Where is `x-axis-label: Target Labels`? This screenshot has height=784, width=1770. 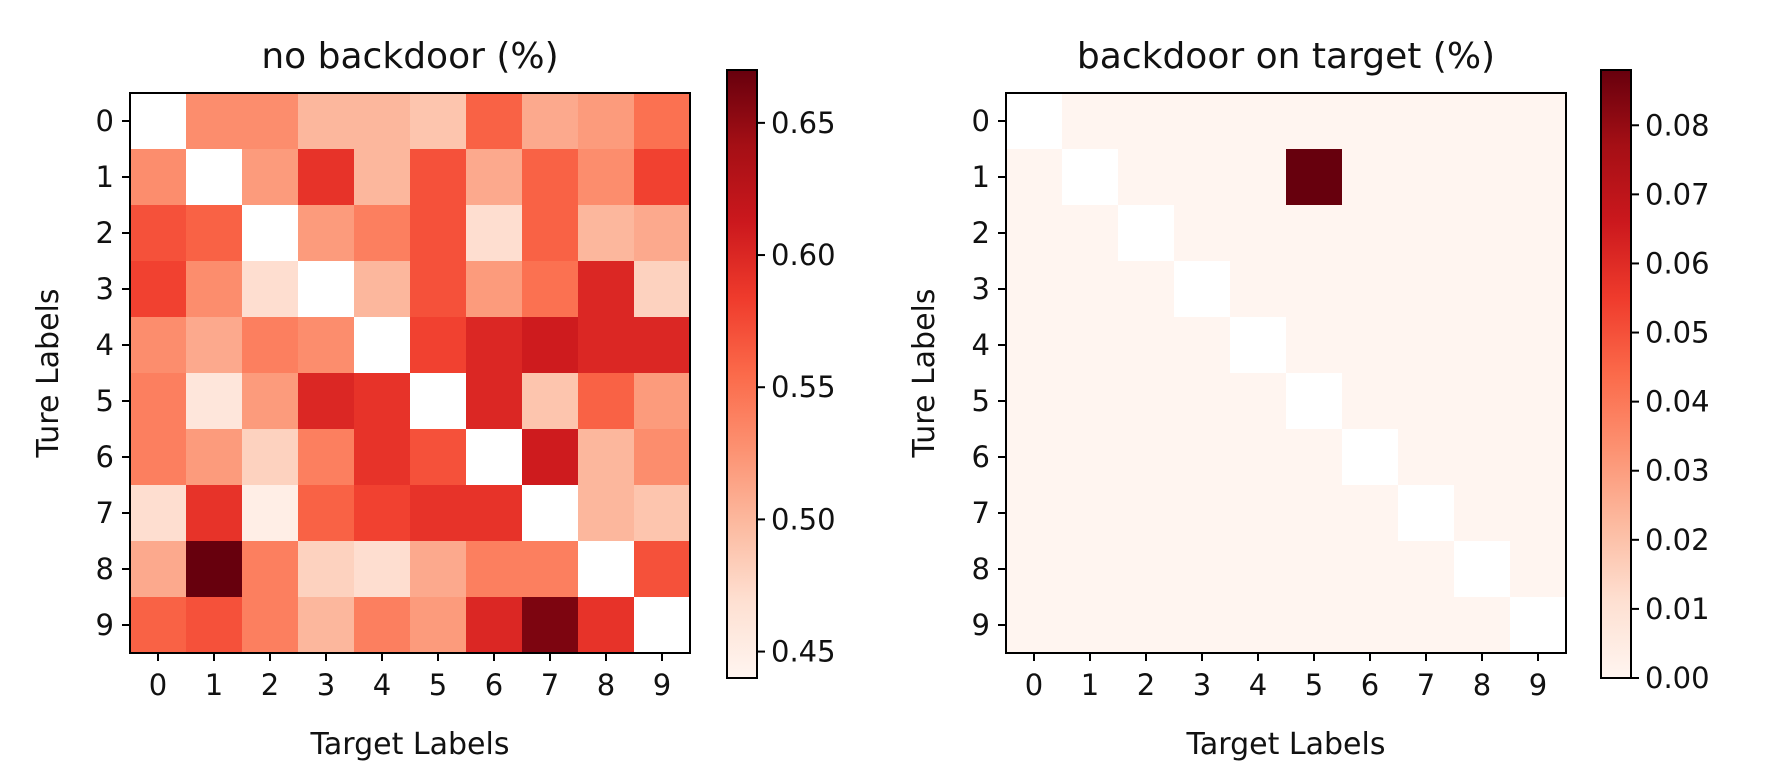 x-axis-label: Target Labels is located at coordinates (410, 744).